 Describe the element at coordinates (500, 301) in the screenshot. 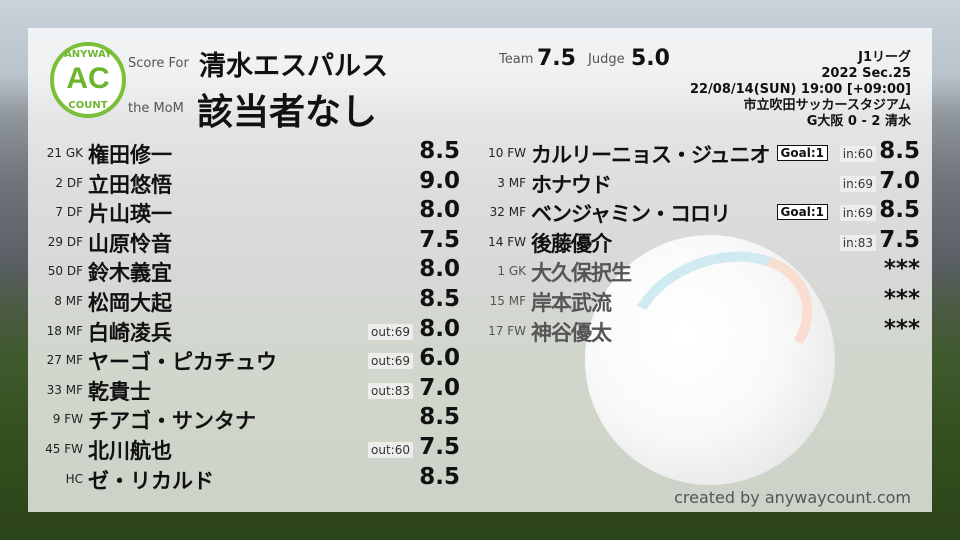

I see `player-number-position: 15 MF` at that location.